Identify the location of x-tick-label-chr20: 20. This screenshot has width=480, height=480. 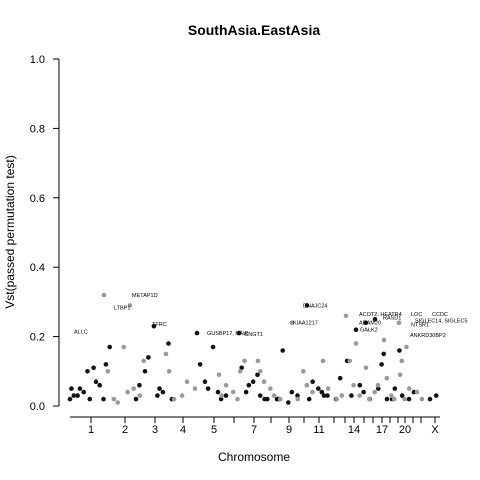
(405, 430).